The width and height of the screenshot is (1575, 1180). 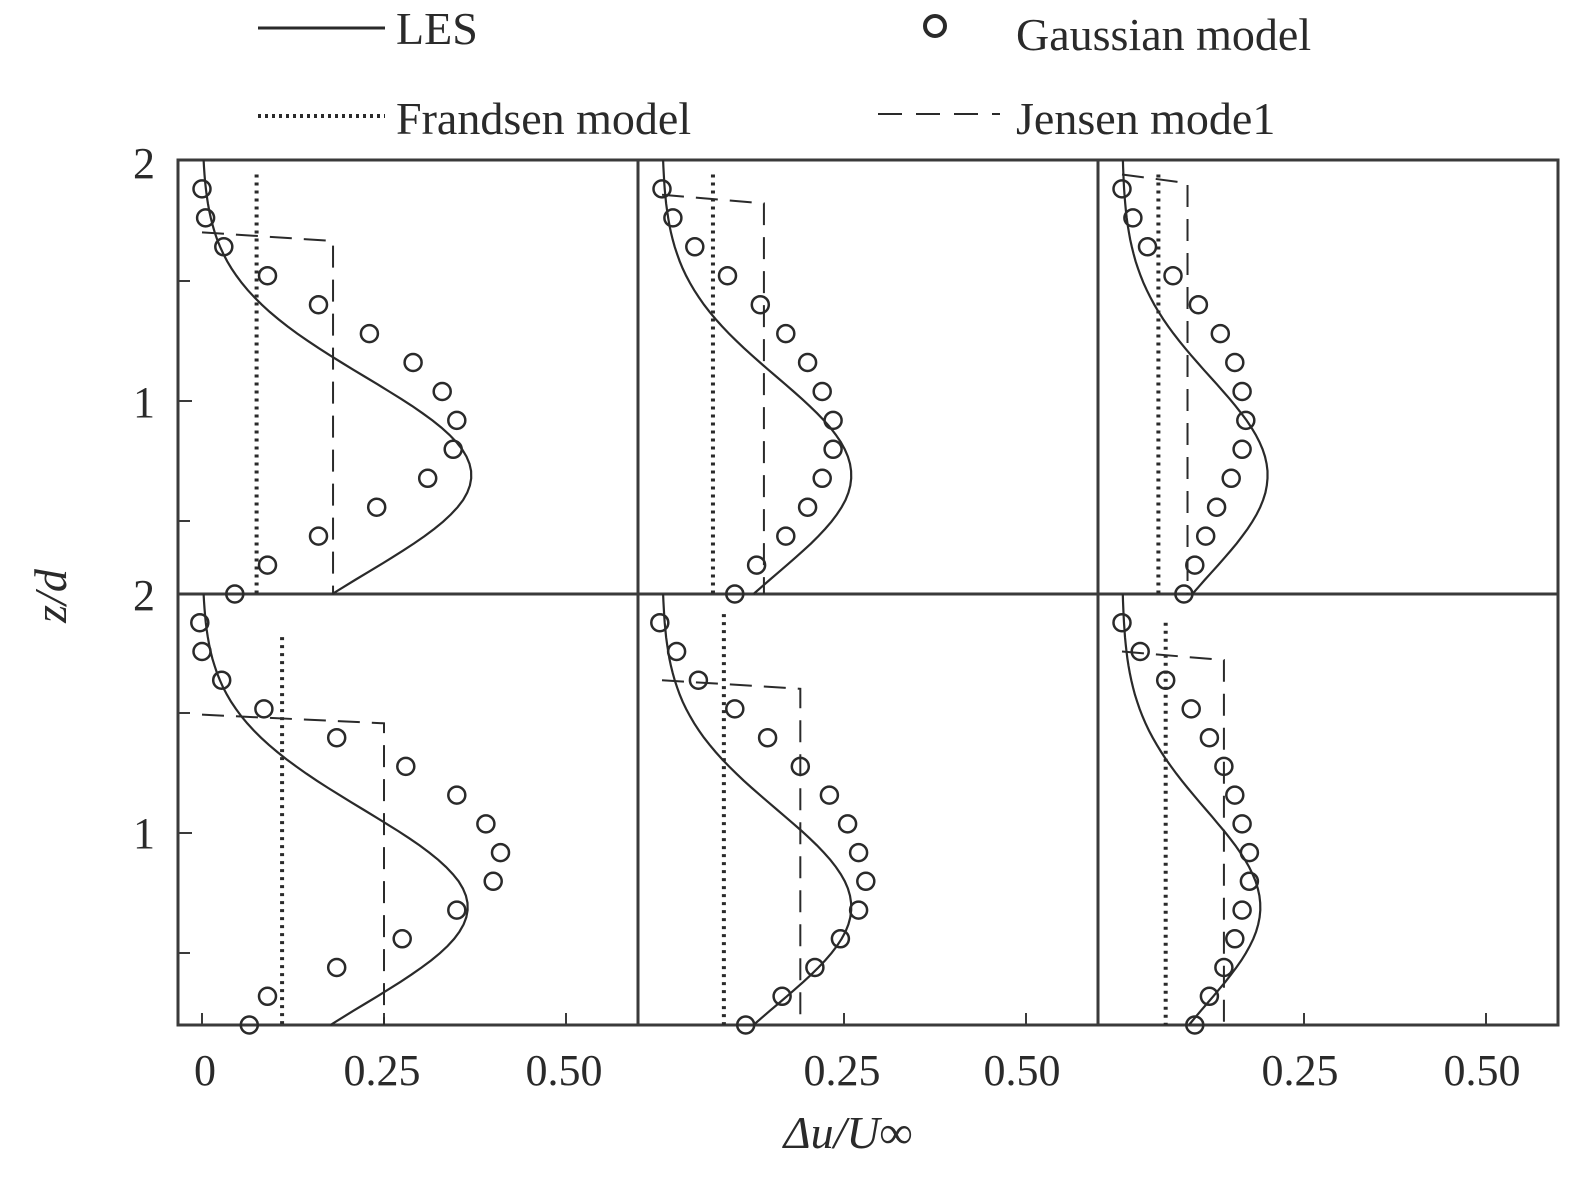 I want to click on x-tick-label-col2-025: 0.25, so click(x=842, y=1070).